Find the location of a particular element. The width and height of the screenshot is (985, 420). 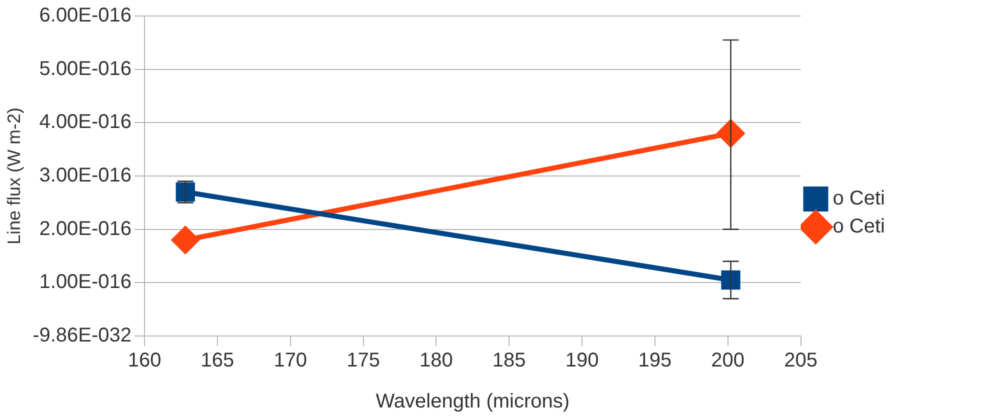

y-tick-label: 5.00E-016 is located at coordinates (85, 69).